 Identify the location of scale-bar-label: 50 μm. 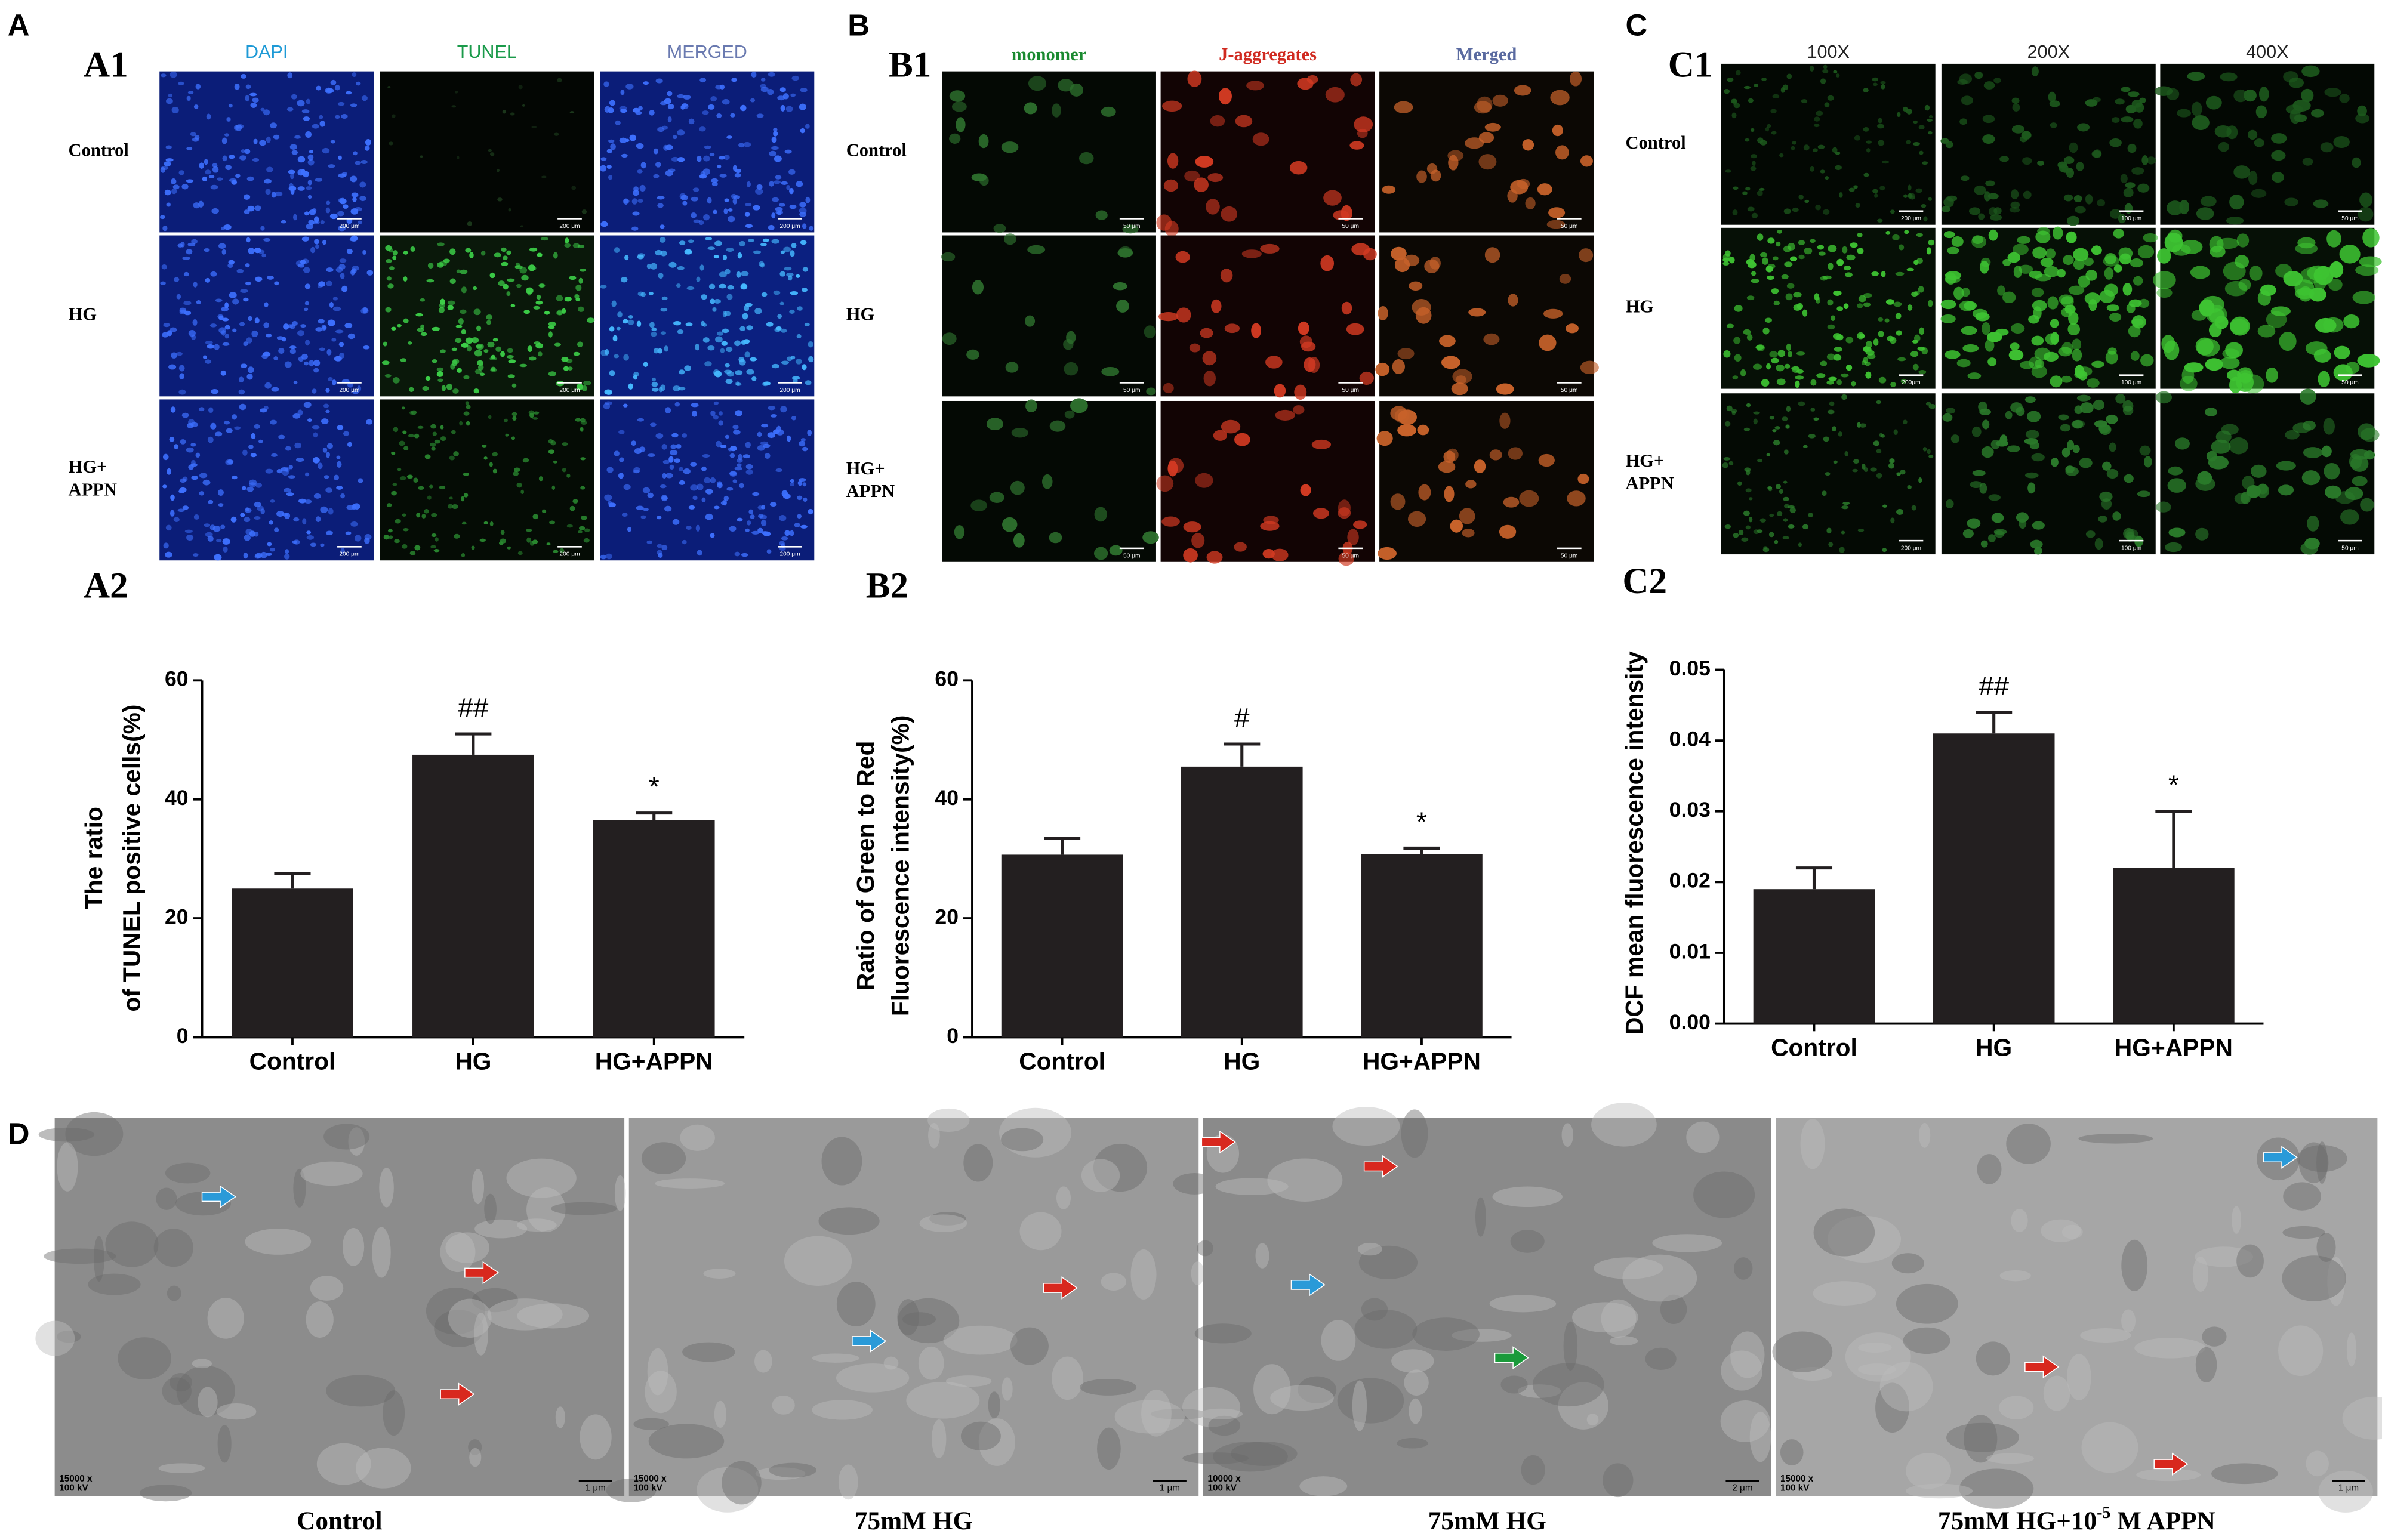
(2349, 218).